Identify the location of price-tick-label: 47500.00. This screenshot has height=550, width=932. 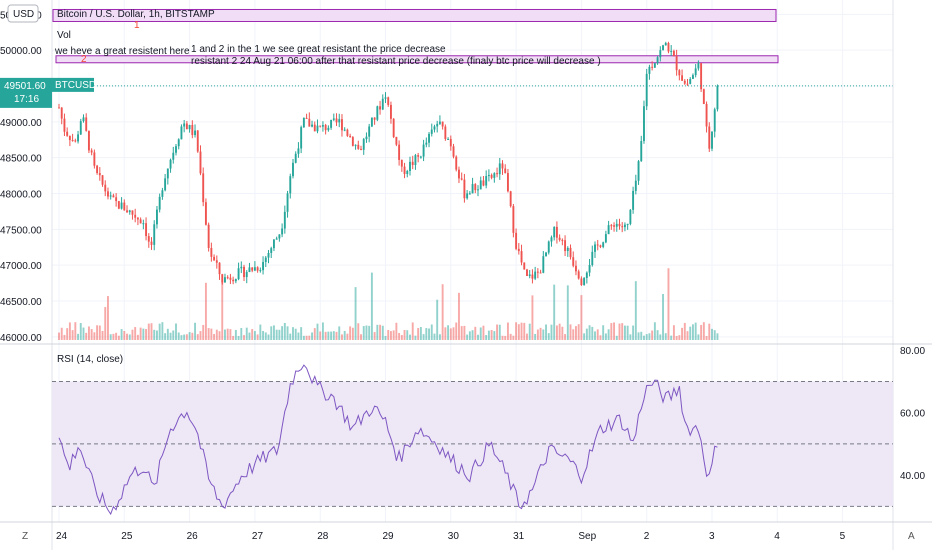
(21, 230).